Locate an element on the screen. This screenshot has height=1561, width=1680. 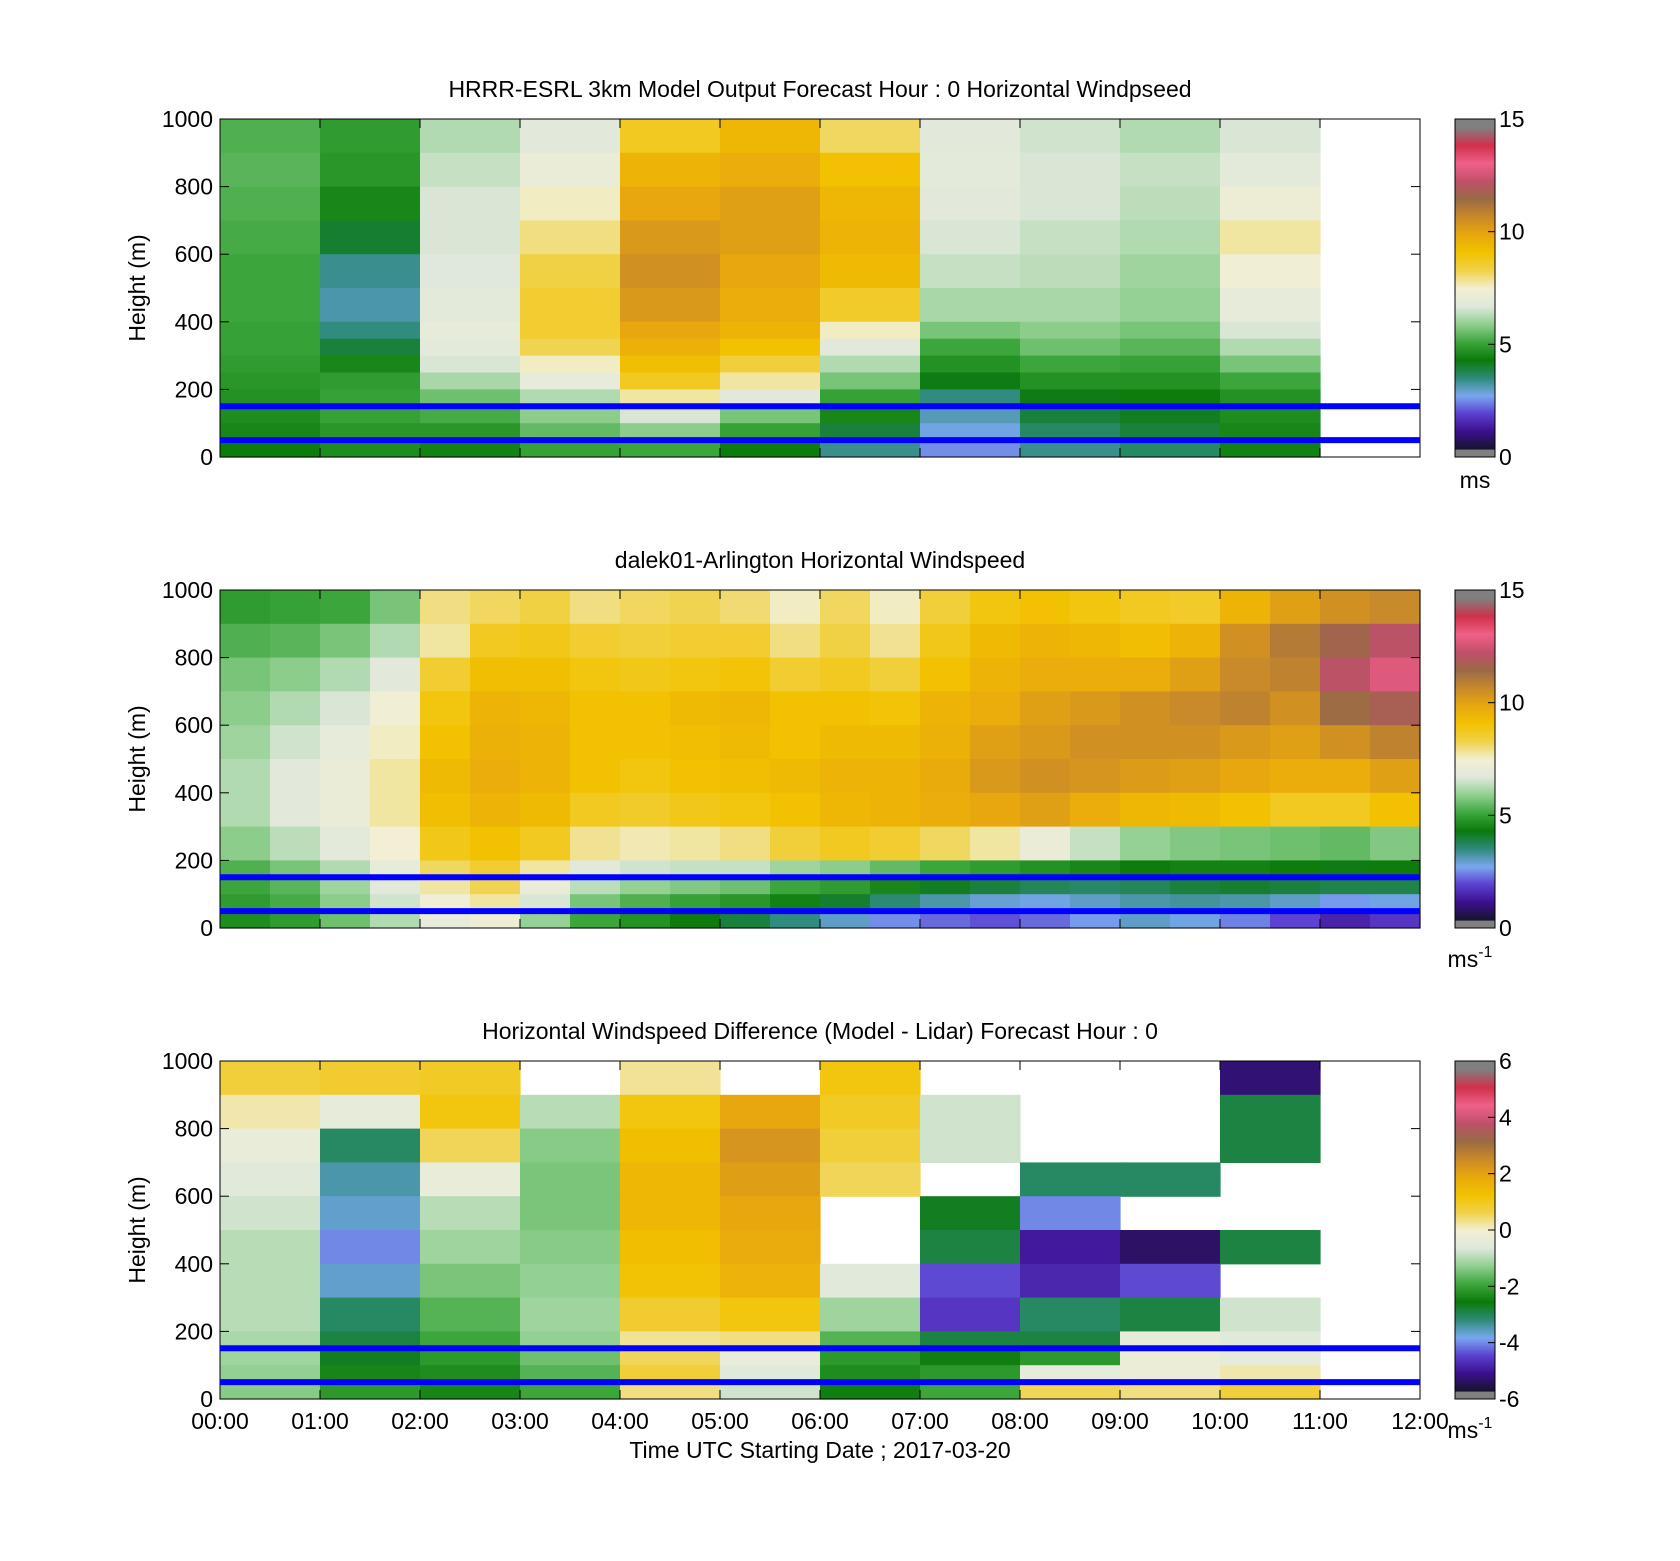
colorbar-tick-label: 5 is located at coordinates (1505, 815).